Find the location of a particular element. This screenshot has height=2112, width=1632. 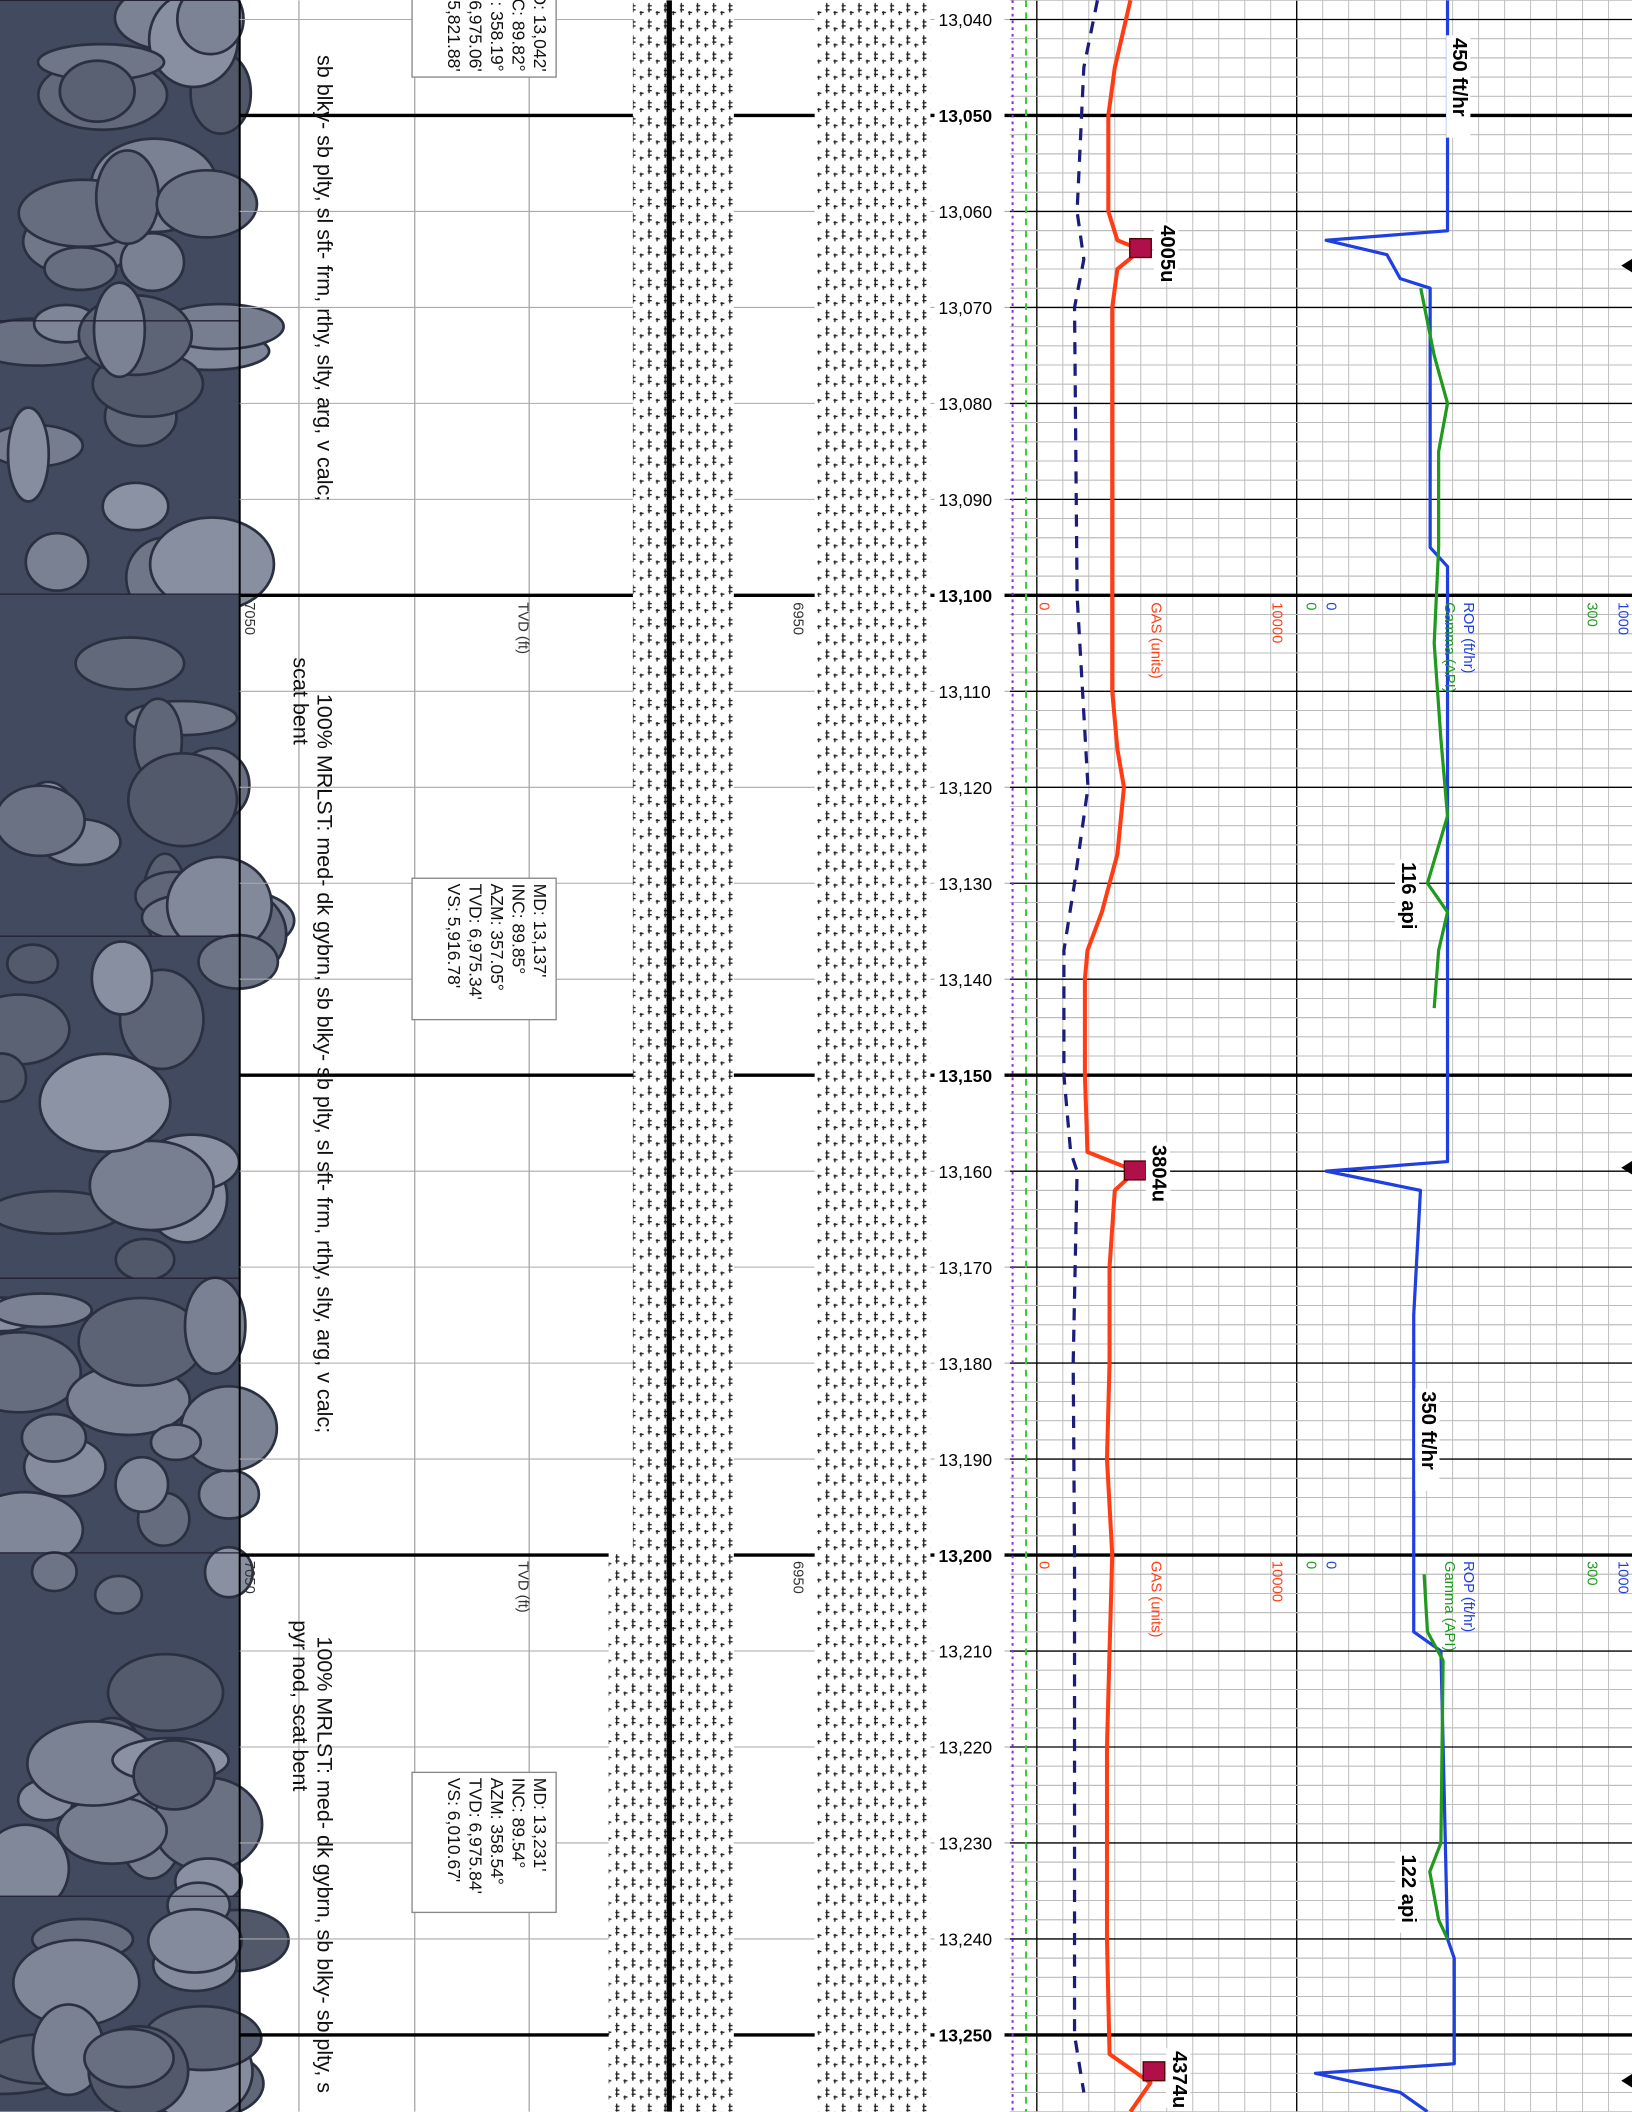

axis-label: GAS (units) is located at coordinates (1155, 1599).